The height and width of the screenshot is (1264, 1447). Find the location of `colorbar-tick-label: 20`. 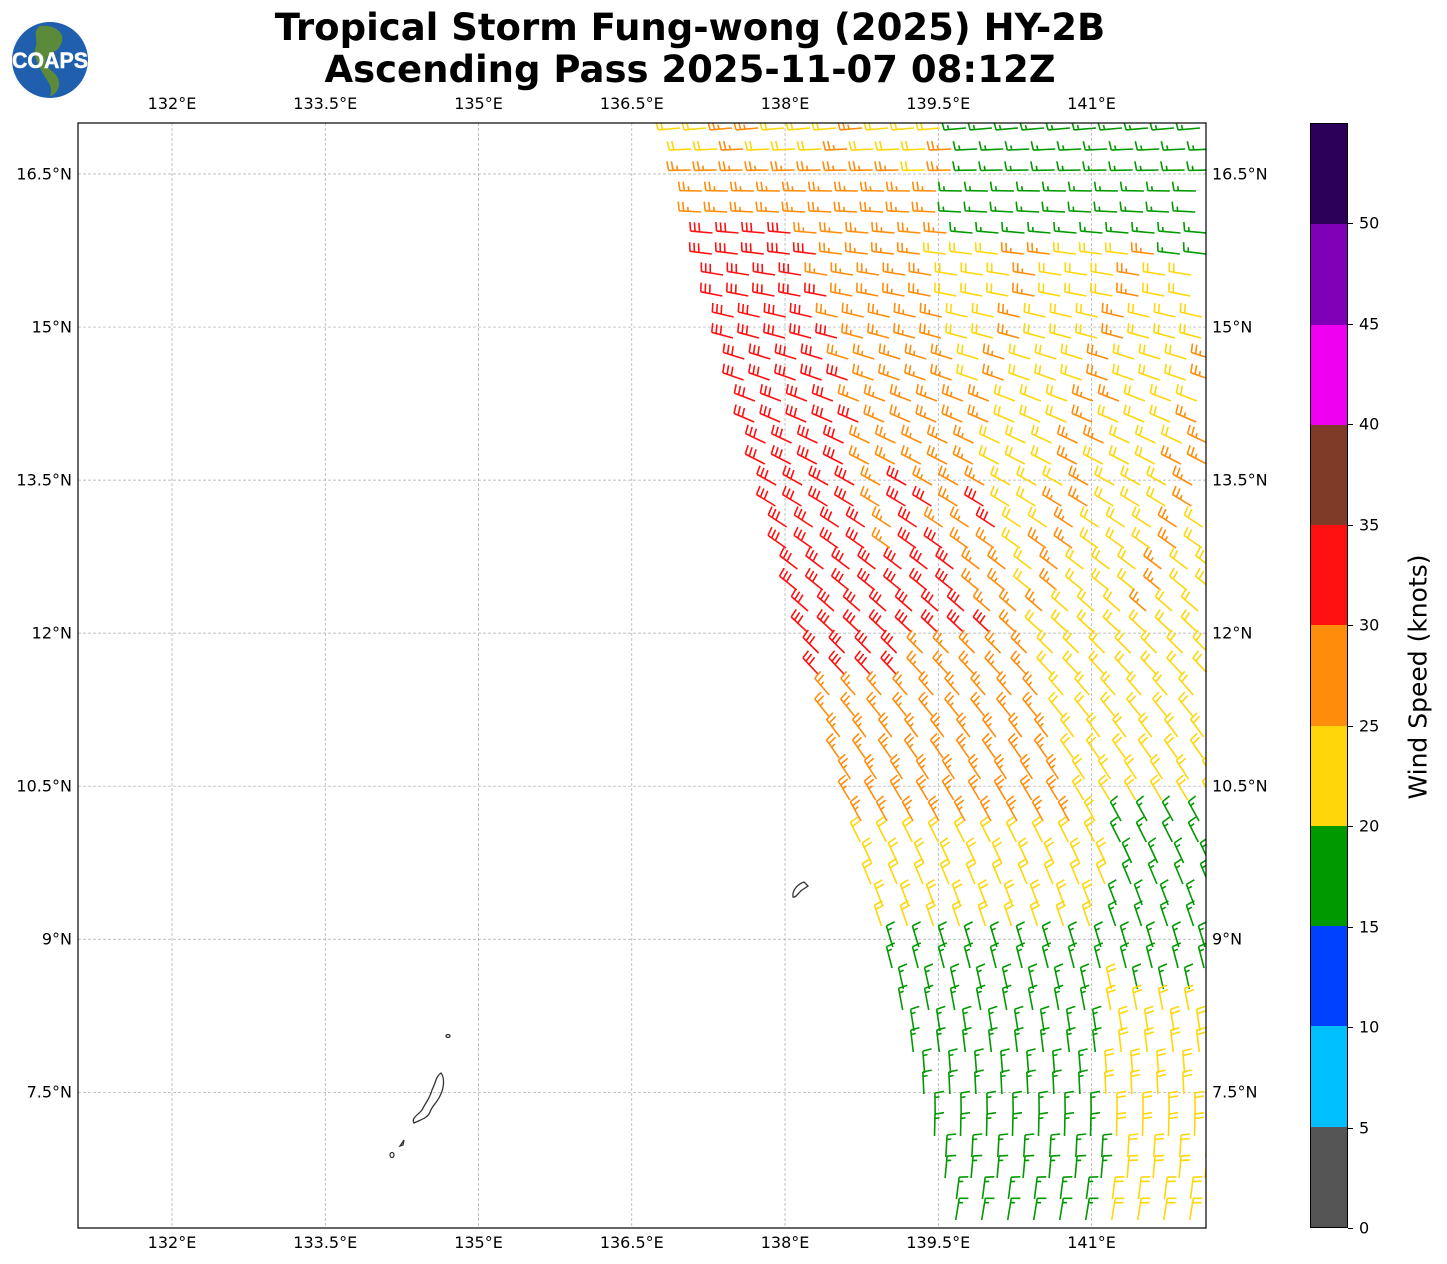

colorbar-tick-label: 20 is located at coordinates (1369, 826).